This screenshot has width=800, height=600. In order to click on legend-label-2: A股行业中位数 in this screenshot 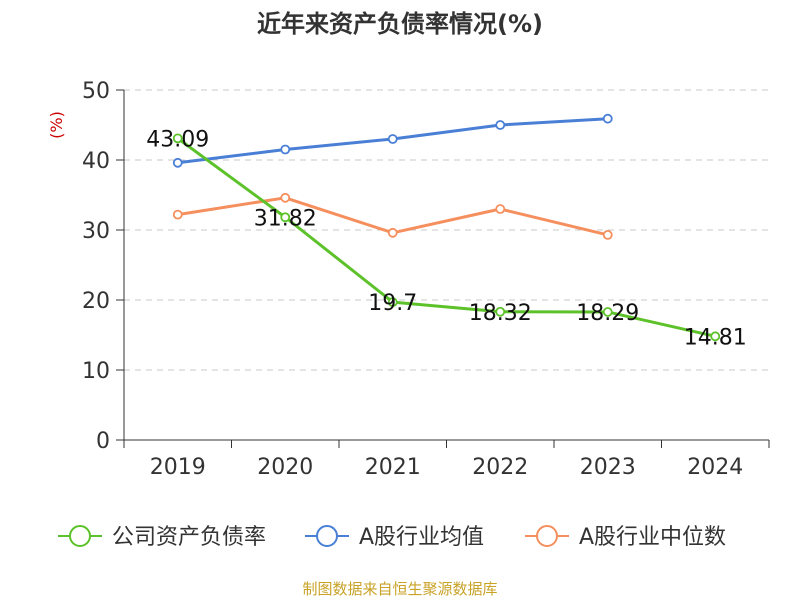, I will do `click(652, 537)`.